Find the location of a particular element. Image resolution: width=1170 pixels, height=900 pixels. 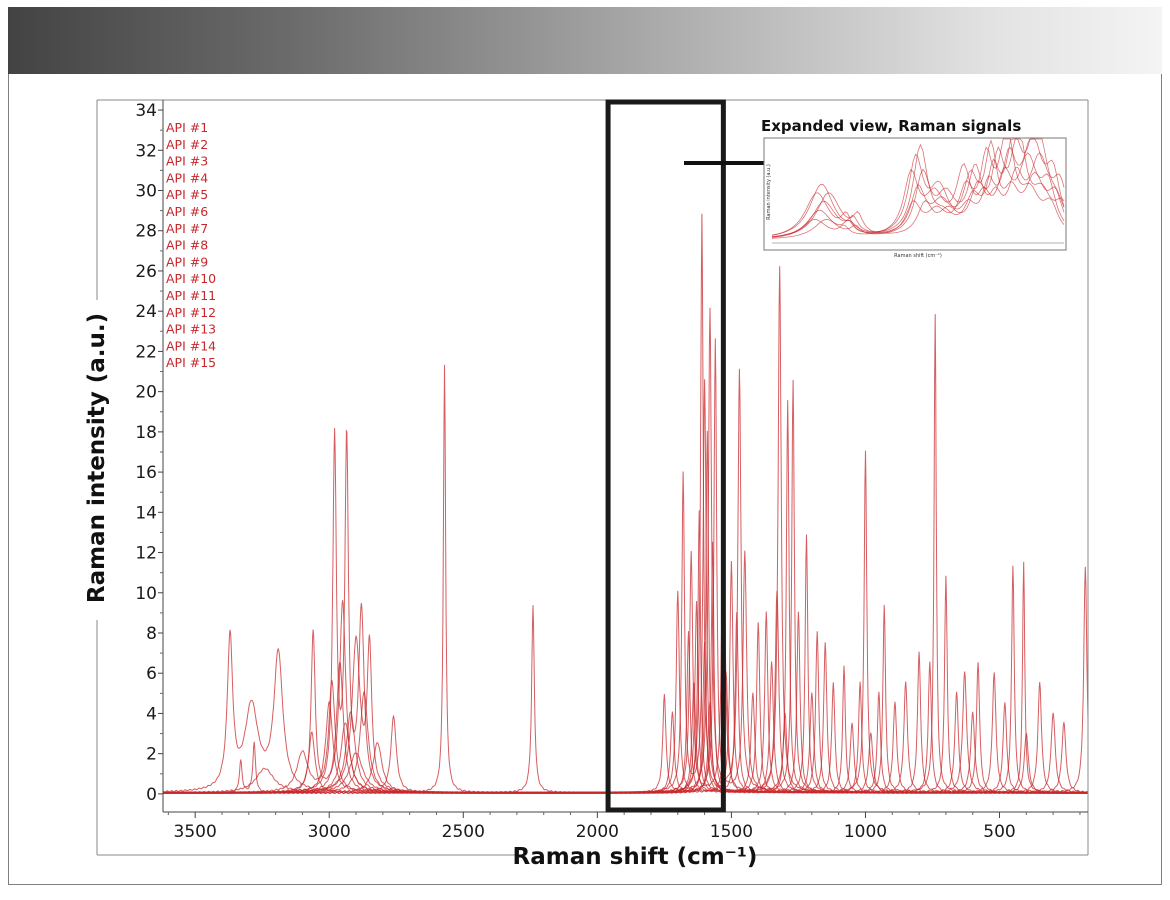

legend-entry: API #3 is located at coordinates (187, 161).